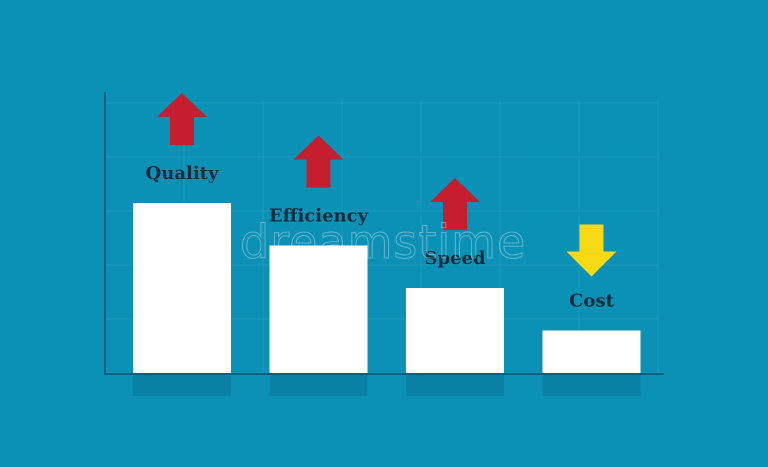  What do you see at coordinates (182, 288) in the screenshot?
I see `bar-quality` at bounding box center [182, 288].